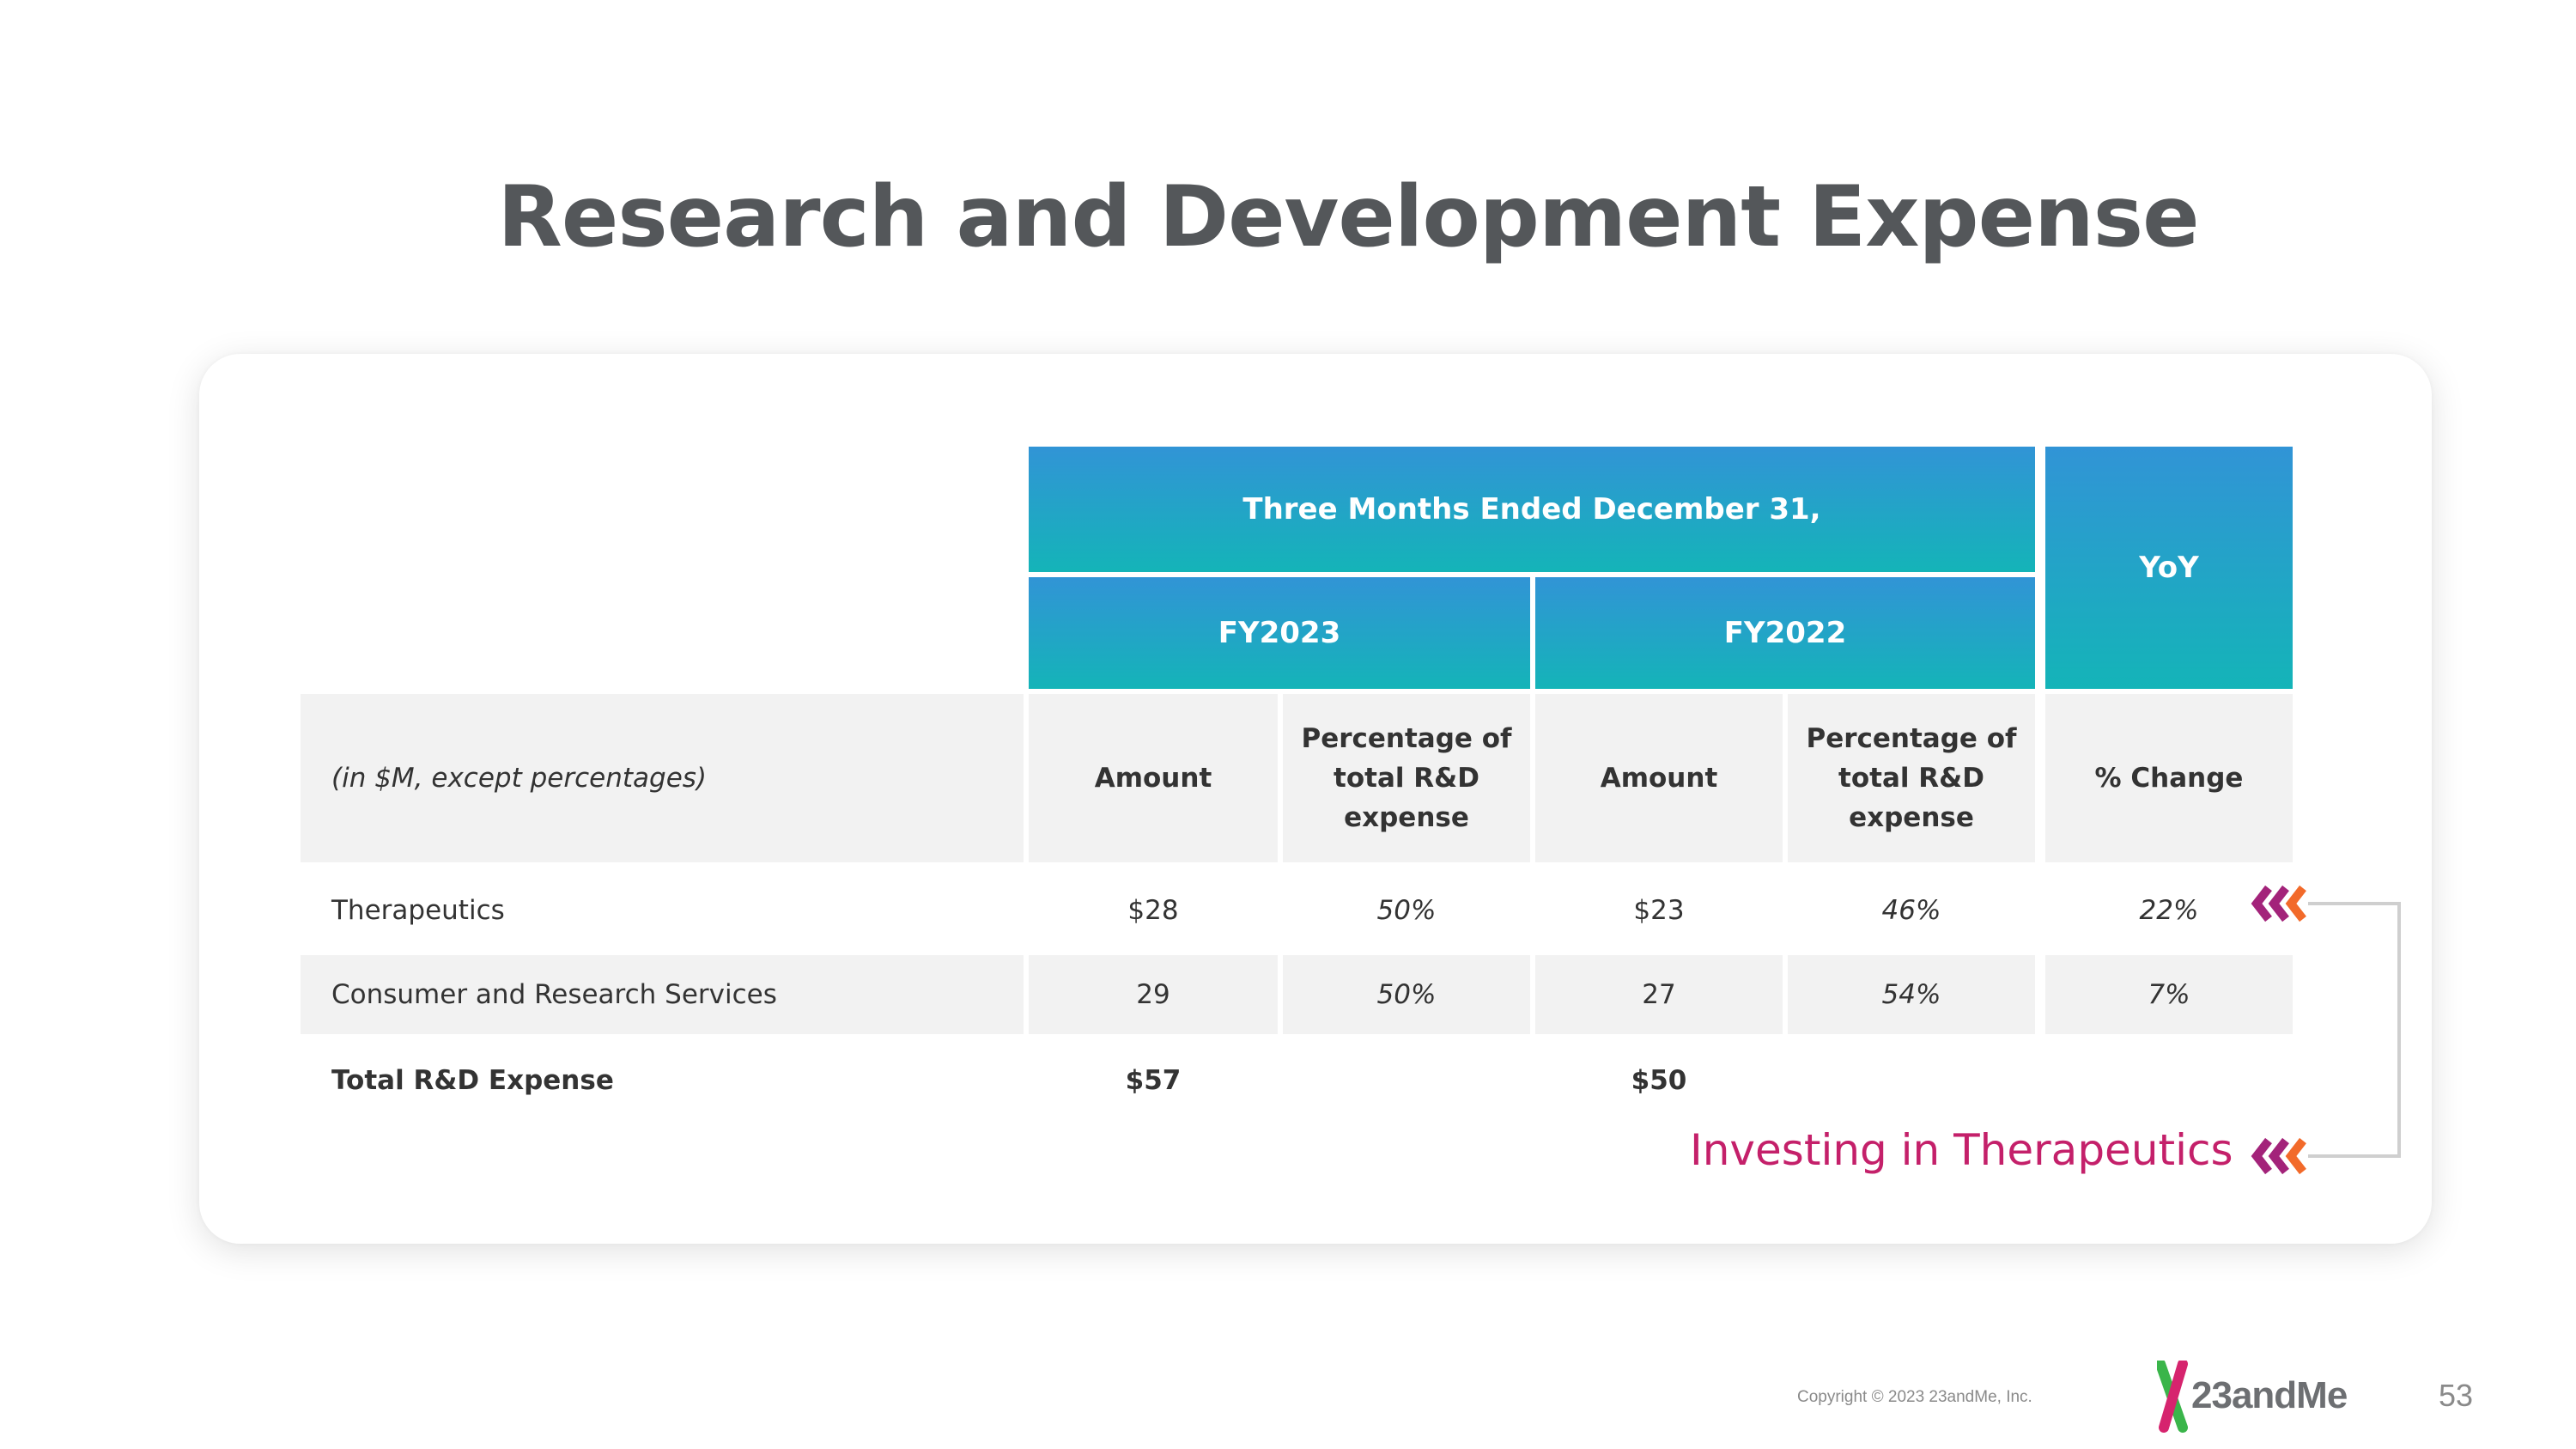  Describe the element at coordinates (662, 1080) in the screenshot. I see `row-label-total: Total R&D Expense` at that location.